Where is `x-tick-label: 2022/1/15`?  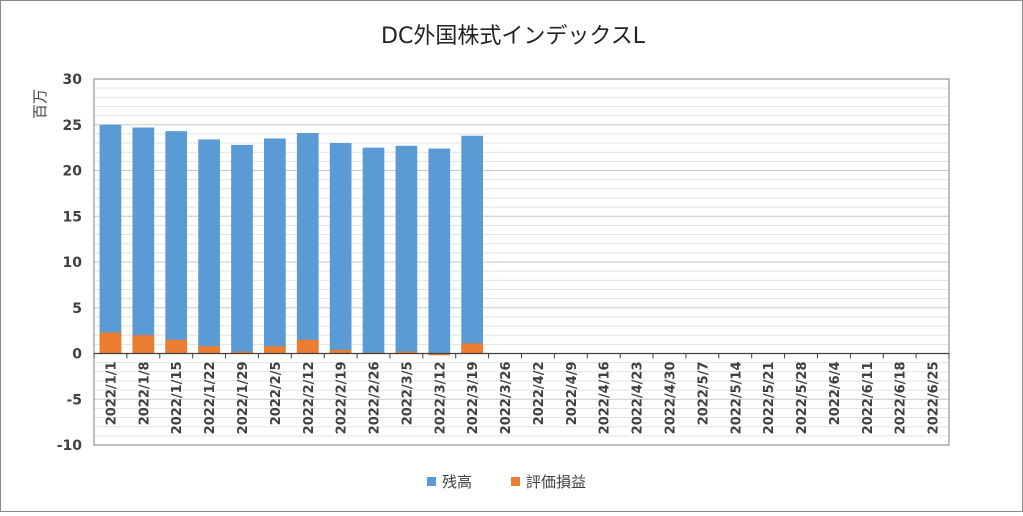 x-tick-label: 2022/1/15 is located at coordinates (177, 398).